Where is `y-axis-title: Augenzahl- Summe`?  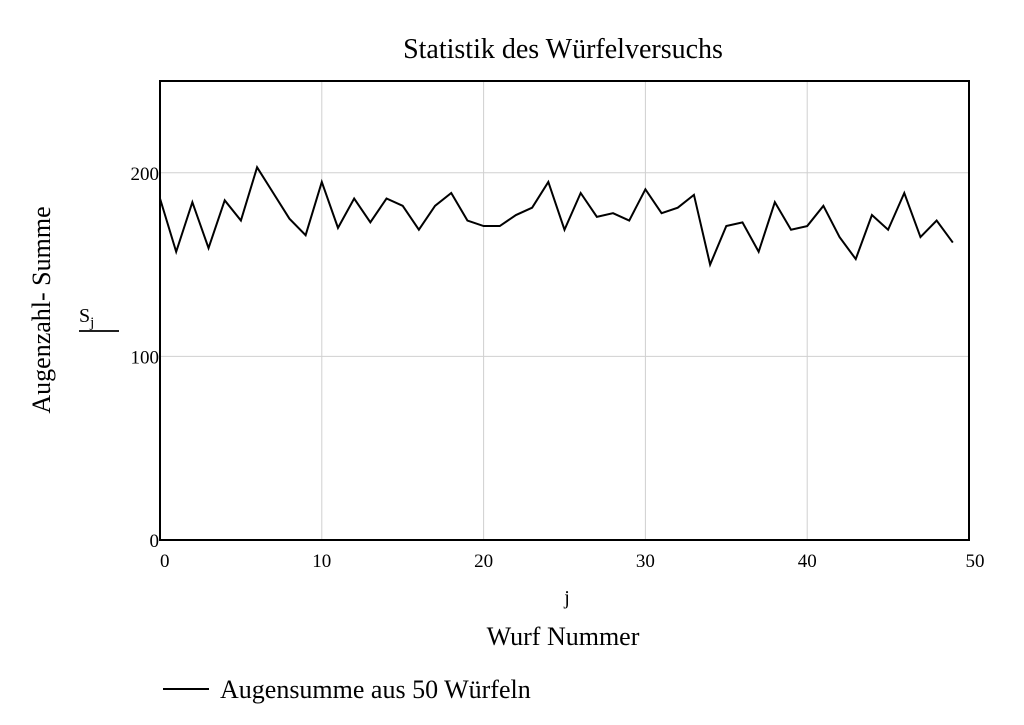
y-axis-title: Augenzahl- Summe is located at coordinates (41, 309).